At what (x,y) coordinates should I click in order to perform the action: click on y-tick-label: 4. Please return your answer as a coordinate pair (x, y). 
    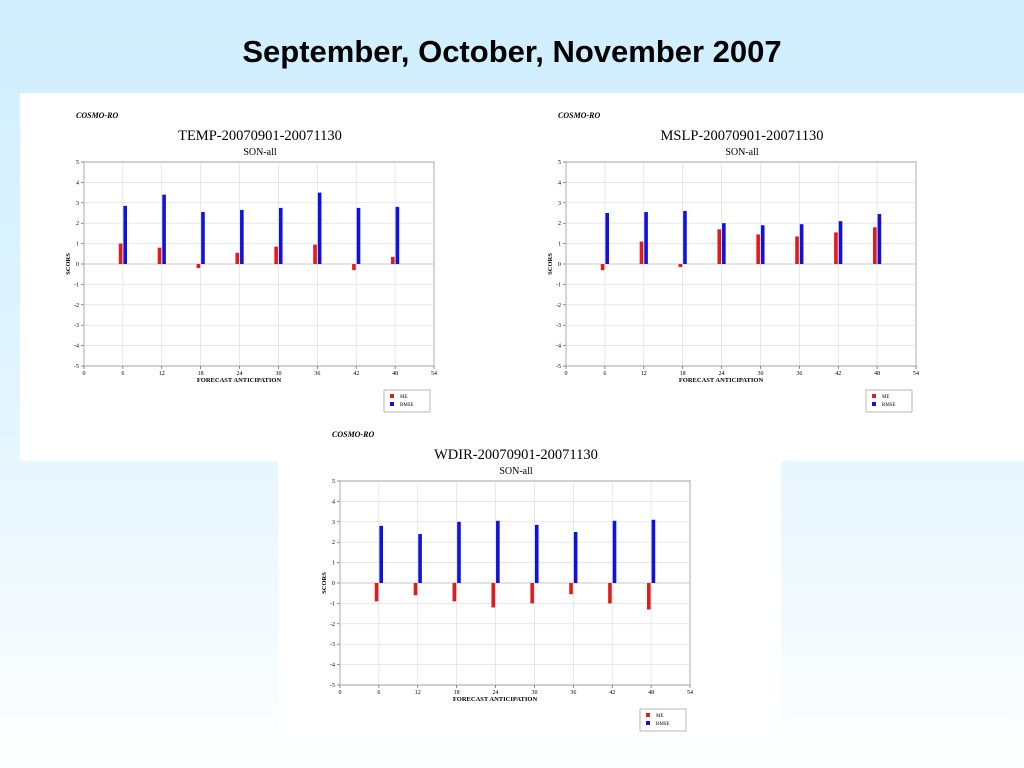
    Looking at the image, I should click on (77, 183).